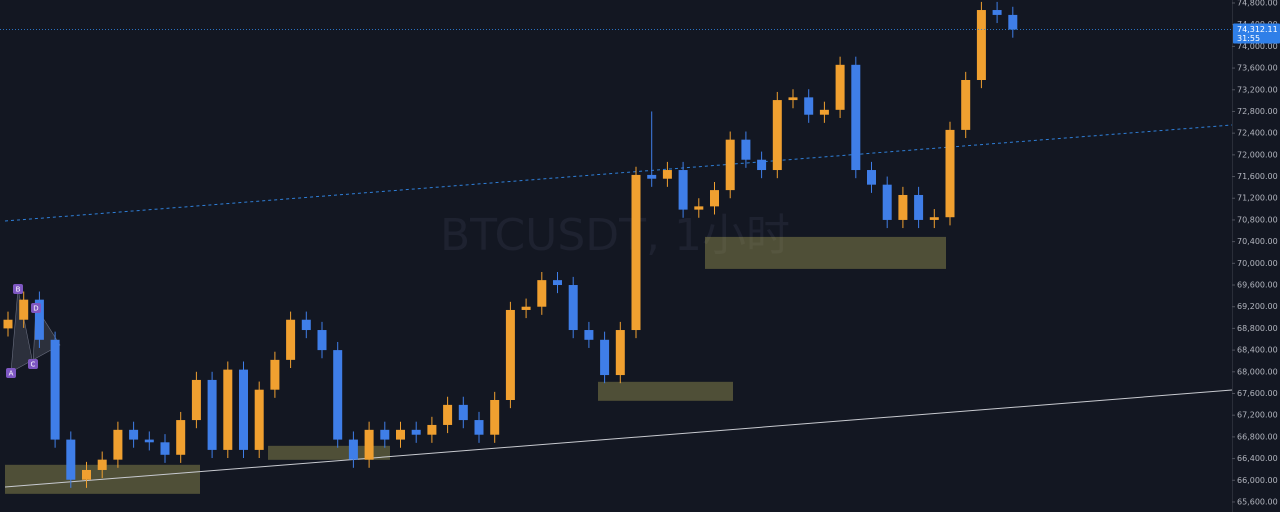  I want to click on y-tick-label: 69,600.00, so click(1257, 285).